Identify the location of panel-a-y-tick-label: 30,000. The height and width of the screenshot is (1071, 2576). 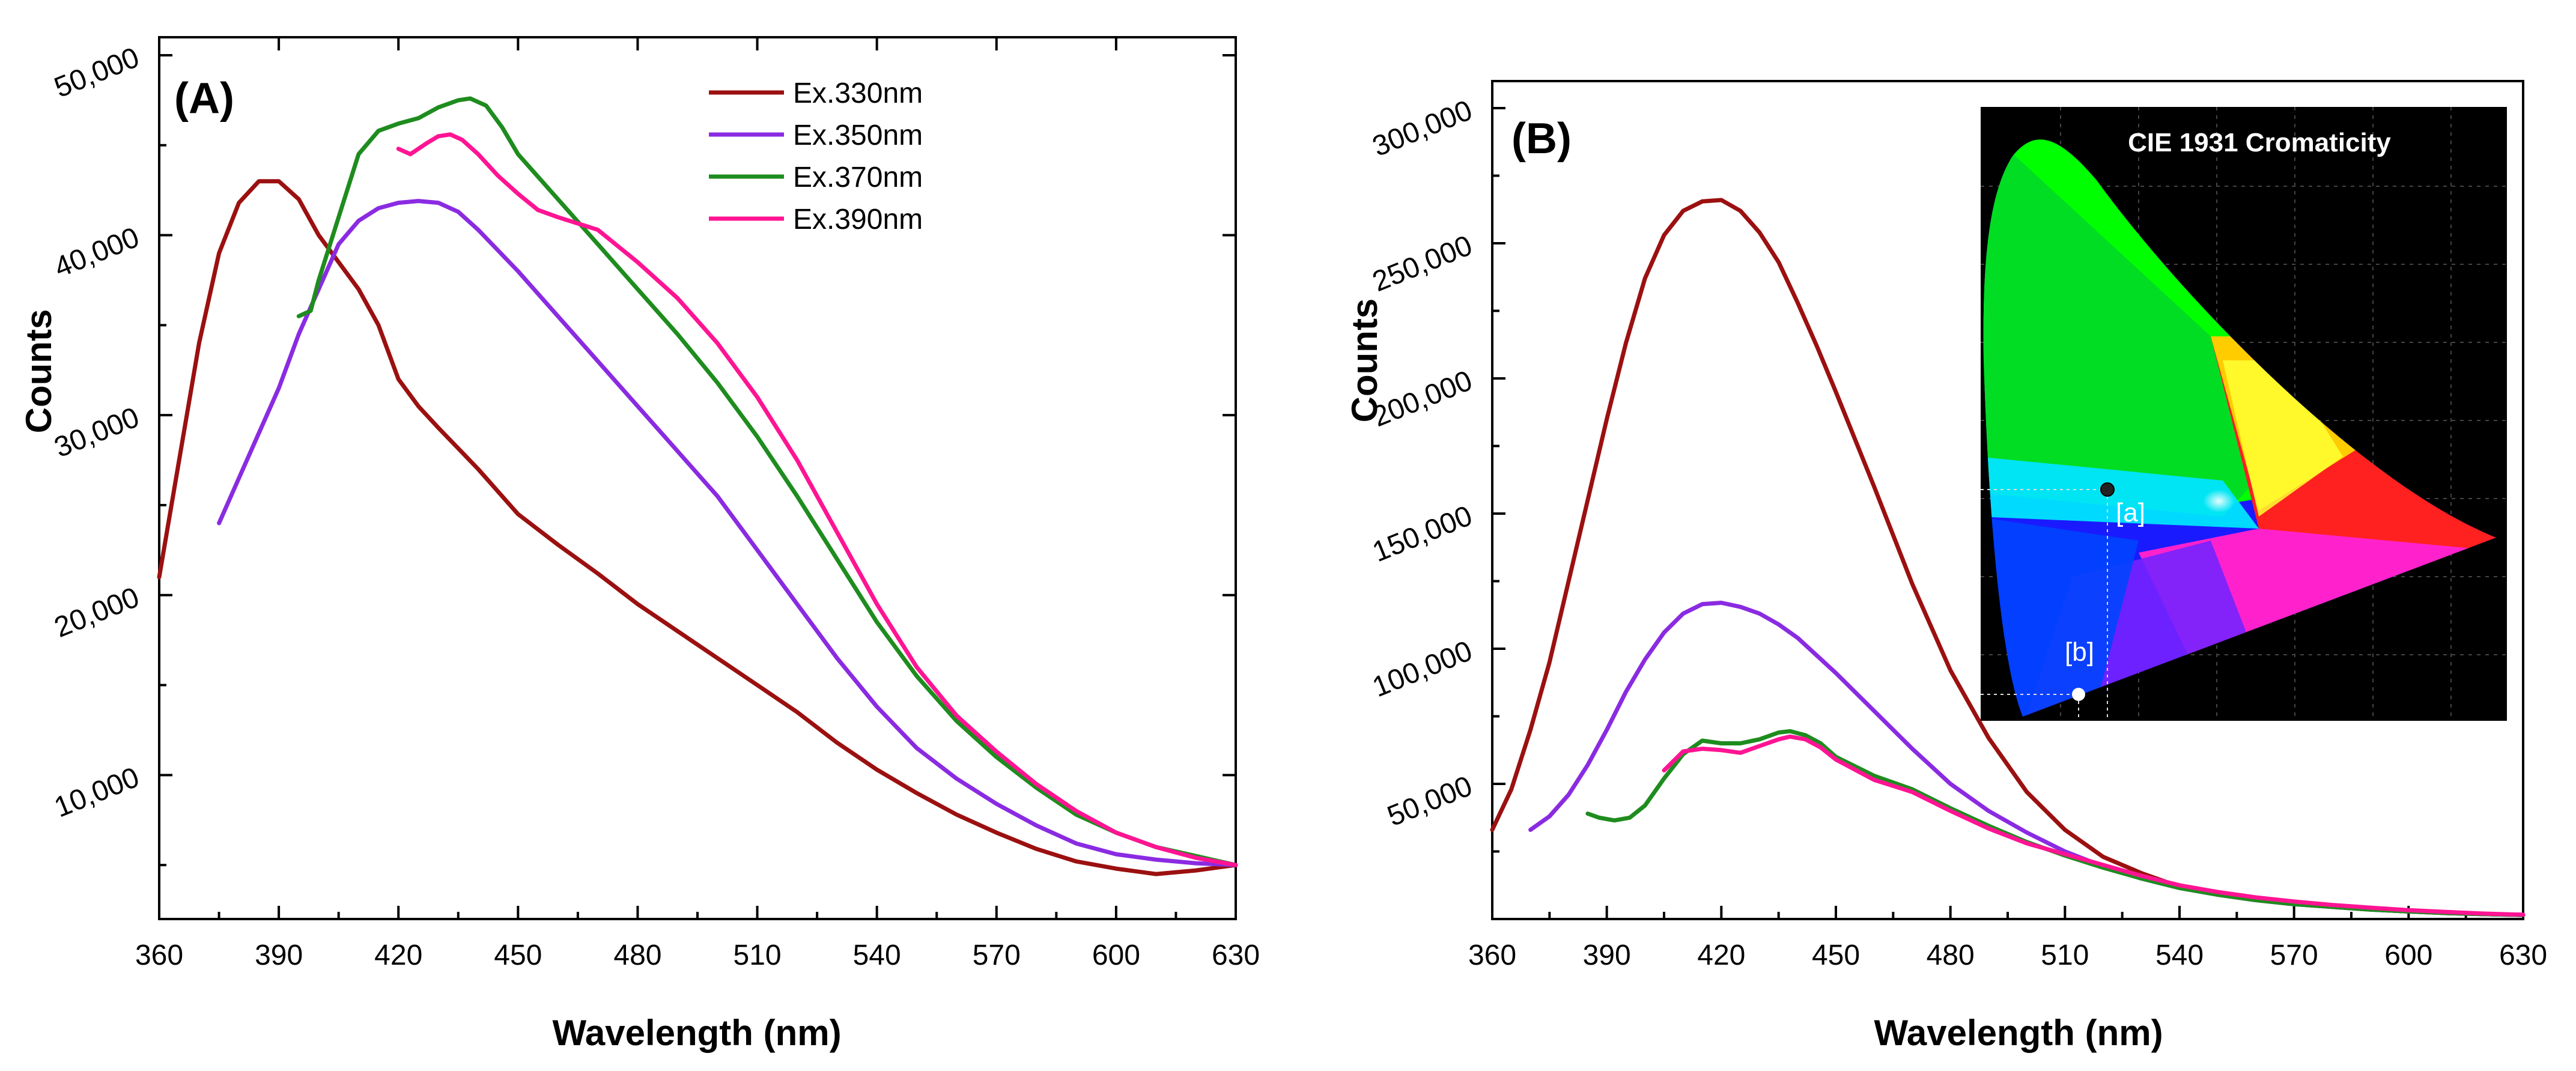
(97, 432).